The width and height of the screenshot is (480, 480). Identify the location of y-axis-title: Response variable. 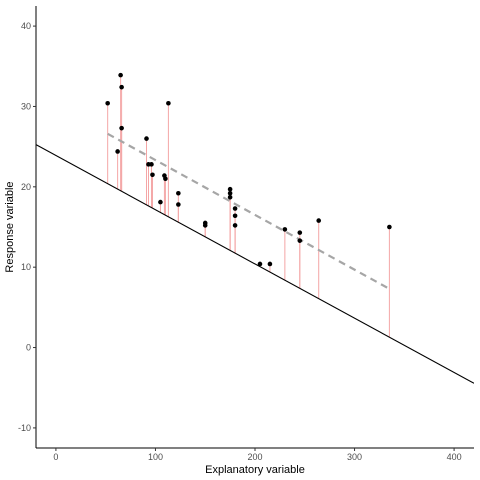
(10, 226).